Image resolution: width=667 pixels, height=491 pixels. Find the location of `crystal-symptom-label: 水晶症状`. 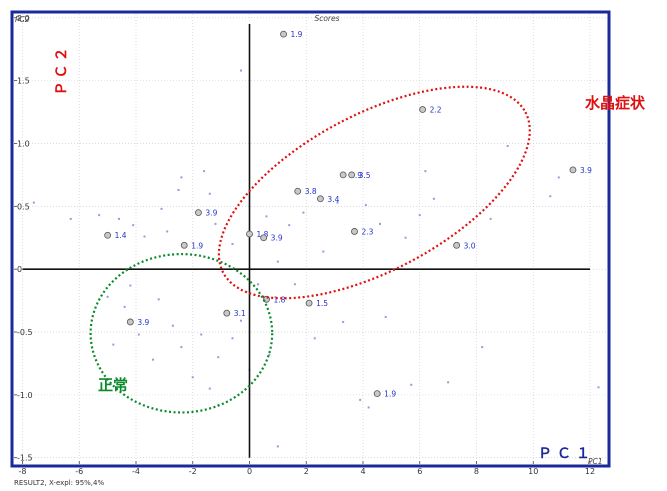

crystal-symptom-label: 水晶症状 is located at coordinates (615, 103).